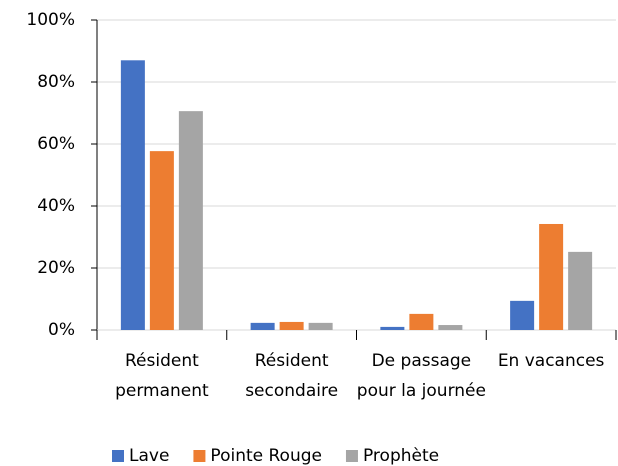 This screenshot has width=618, height=466. Describe the element at coordinates (149, 456) in the screenshot. I see `legend-label: Lave` at that location.